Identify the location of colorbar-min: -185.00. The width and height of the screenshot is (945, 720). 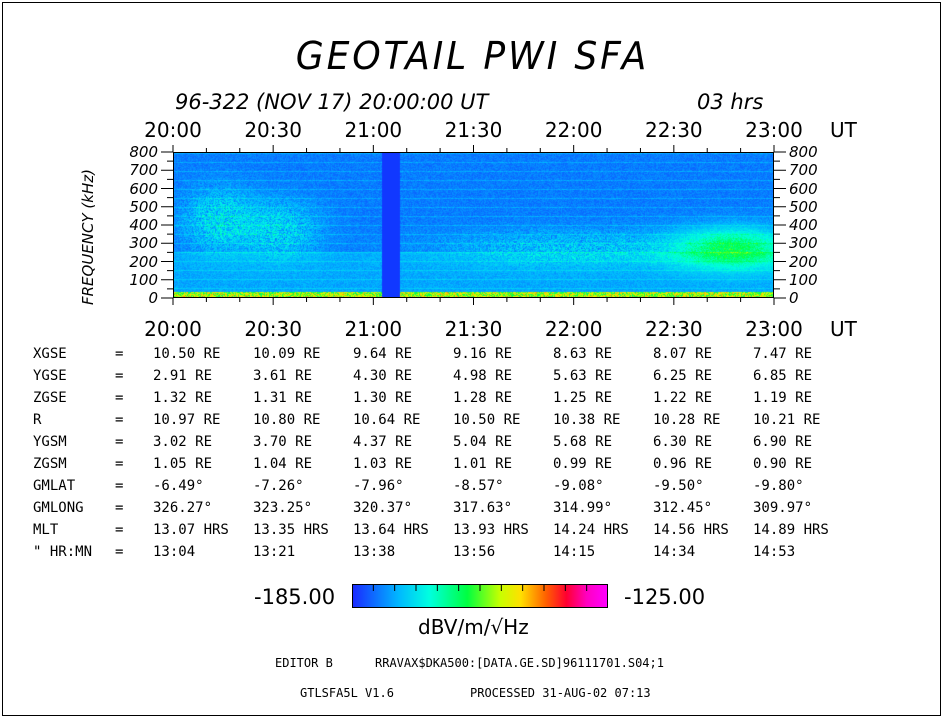
(295, 597).